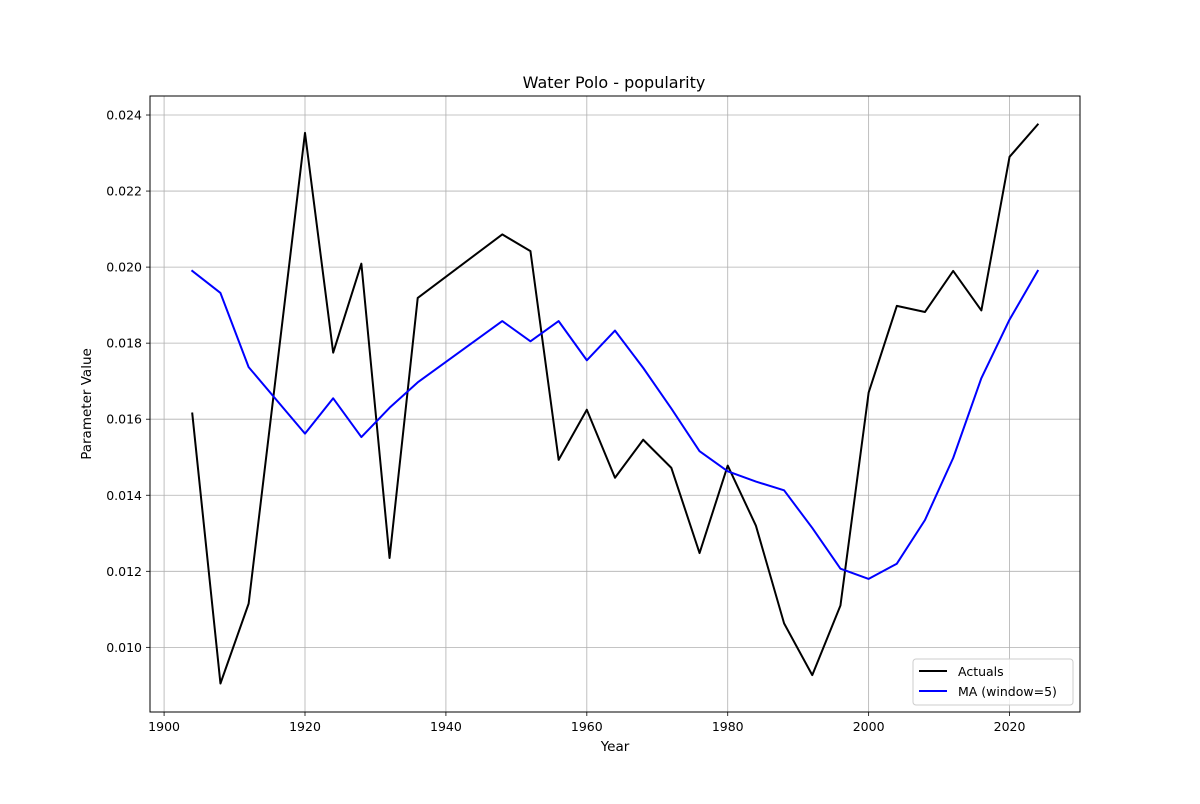 The image size is (1200, 804). What do you see at coordinates (728, 726) in the screenshot?
I see `x-tick-label: 1980` at bounding box center [728, 726].